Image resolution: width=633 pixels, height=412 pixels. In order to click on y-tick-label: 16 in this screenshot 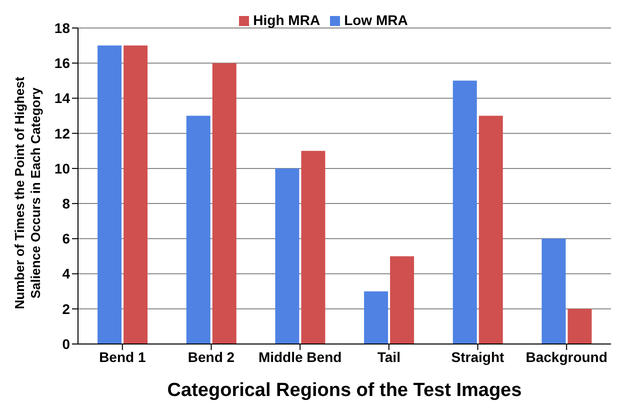, I will do `click(62, 63)`.